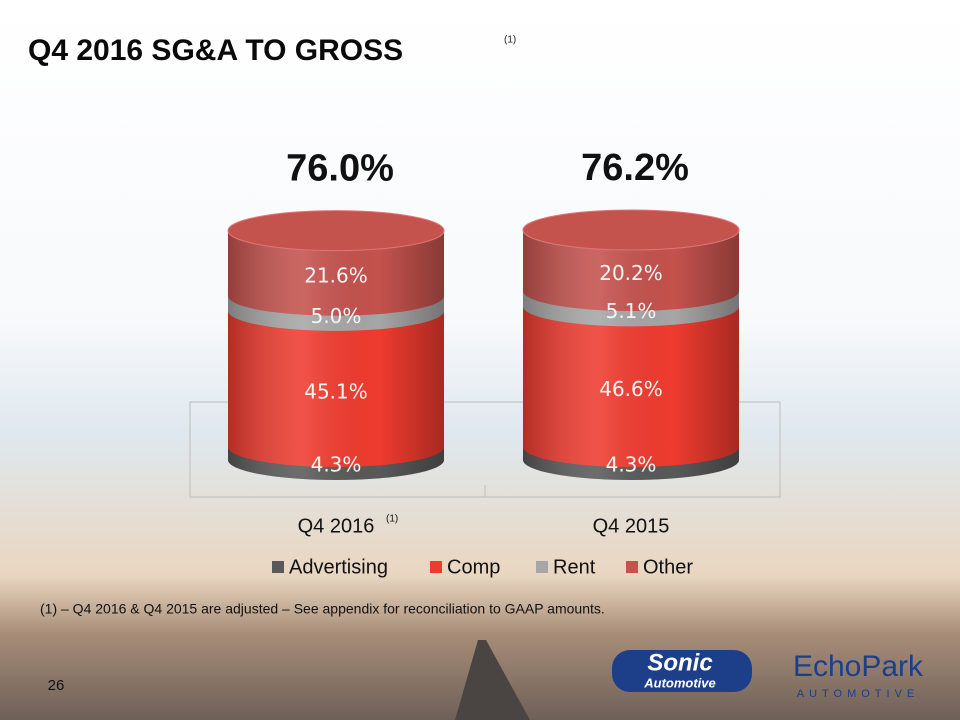  What do you see at coordinates (668, 567) in the screenshot?
I see `legend-label: Other` at bounding box center [668, 567].